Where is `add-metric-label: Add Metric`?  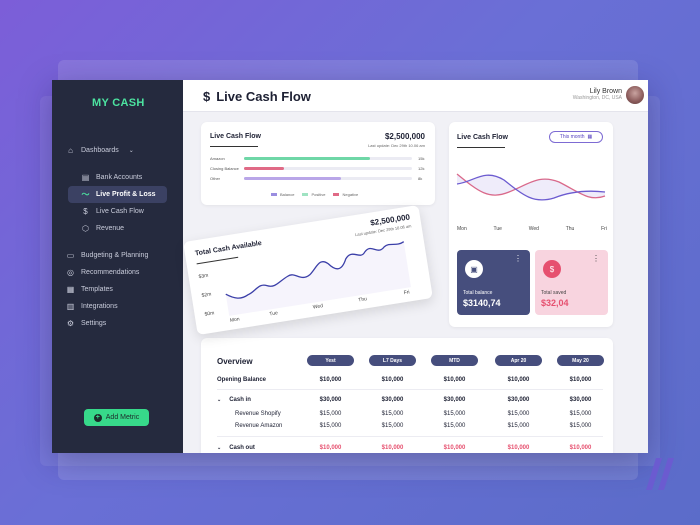 add-metric-label: Add Metric is located at coordinates (122, 417).